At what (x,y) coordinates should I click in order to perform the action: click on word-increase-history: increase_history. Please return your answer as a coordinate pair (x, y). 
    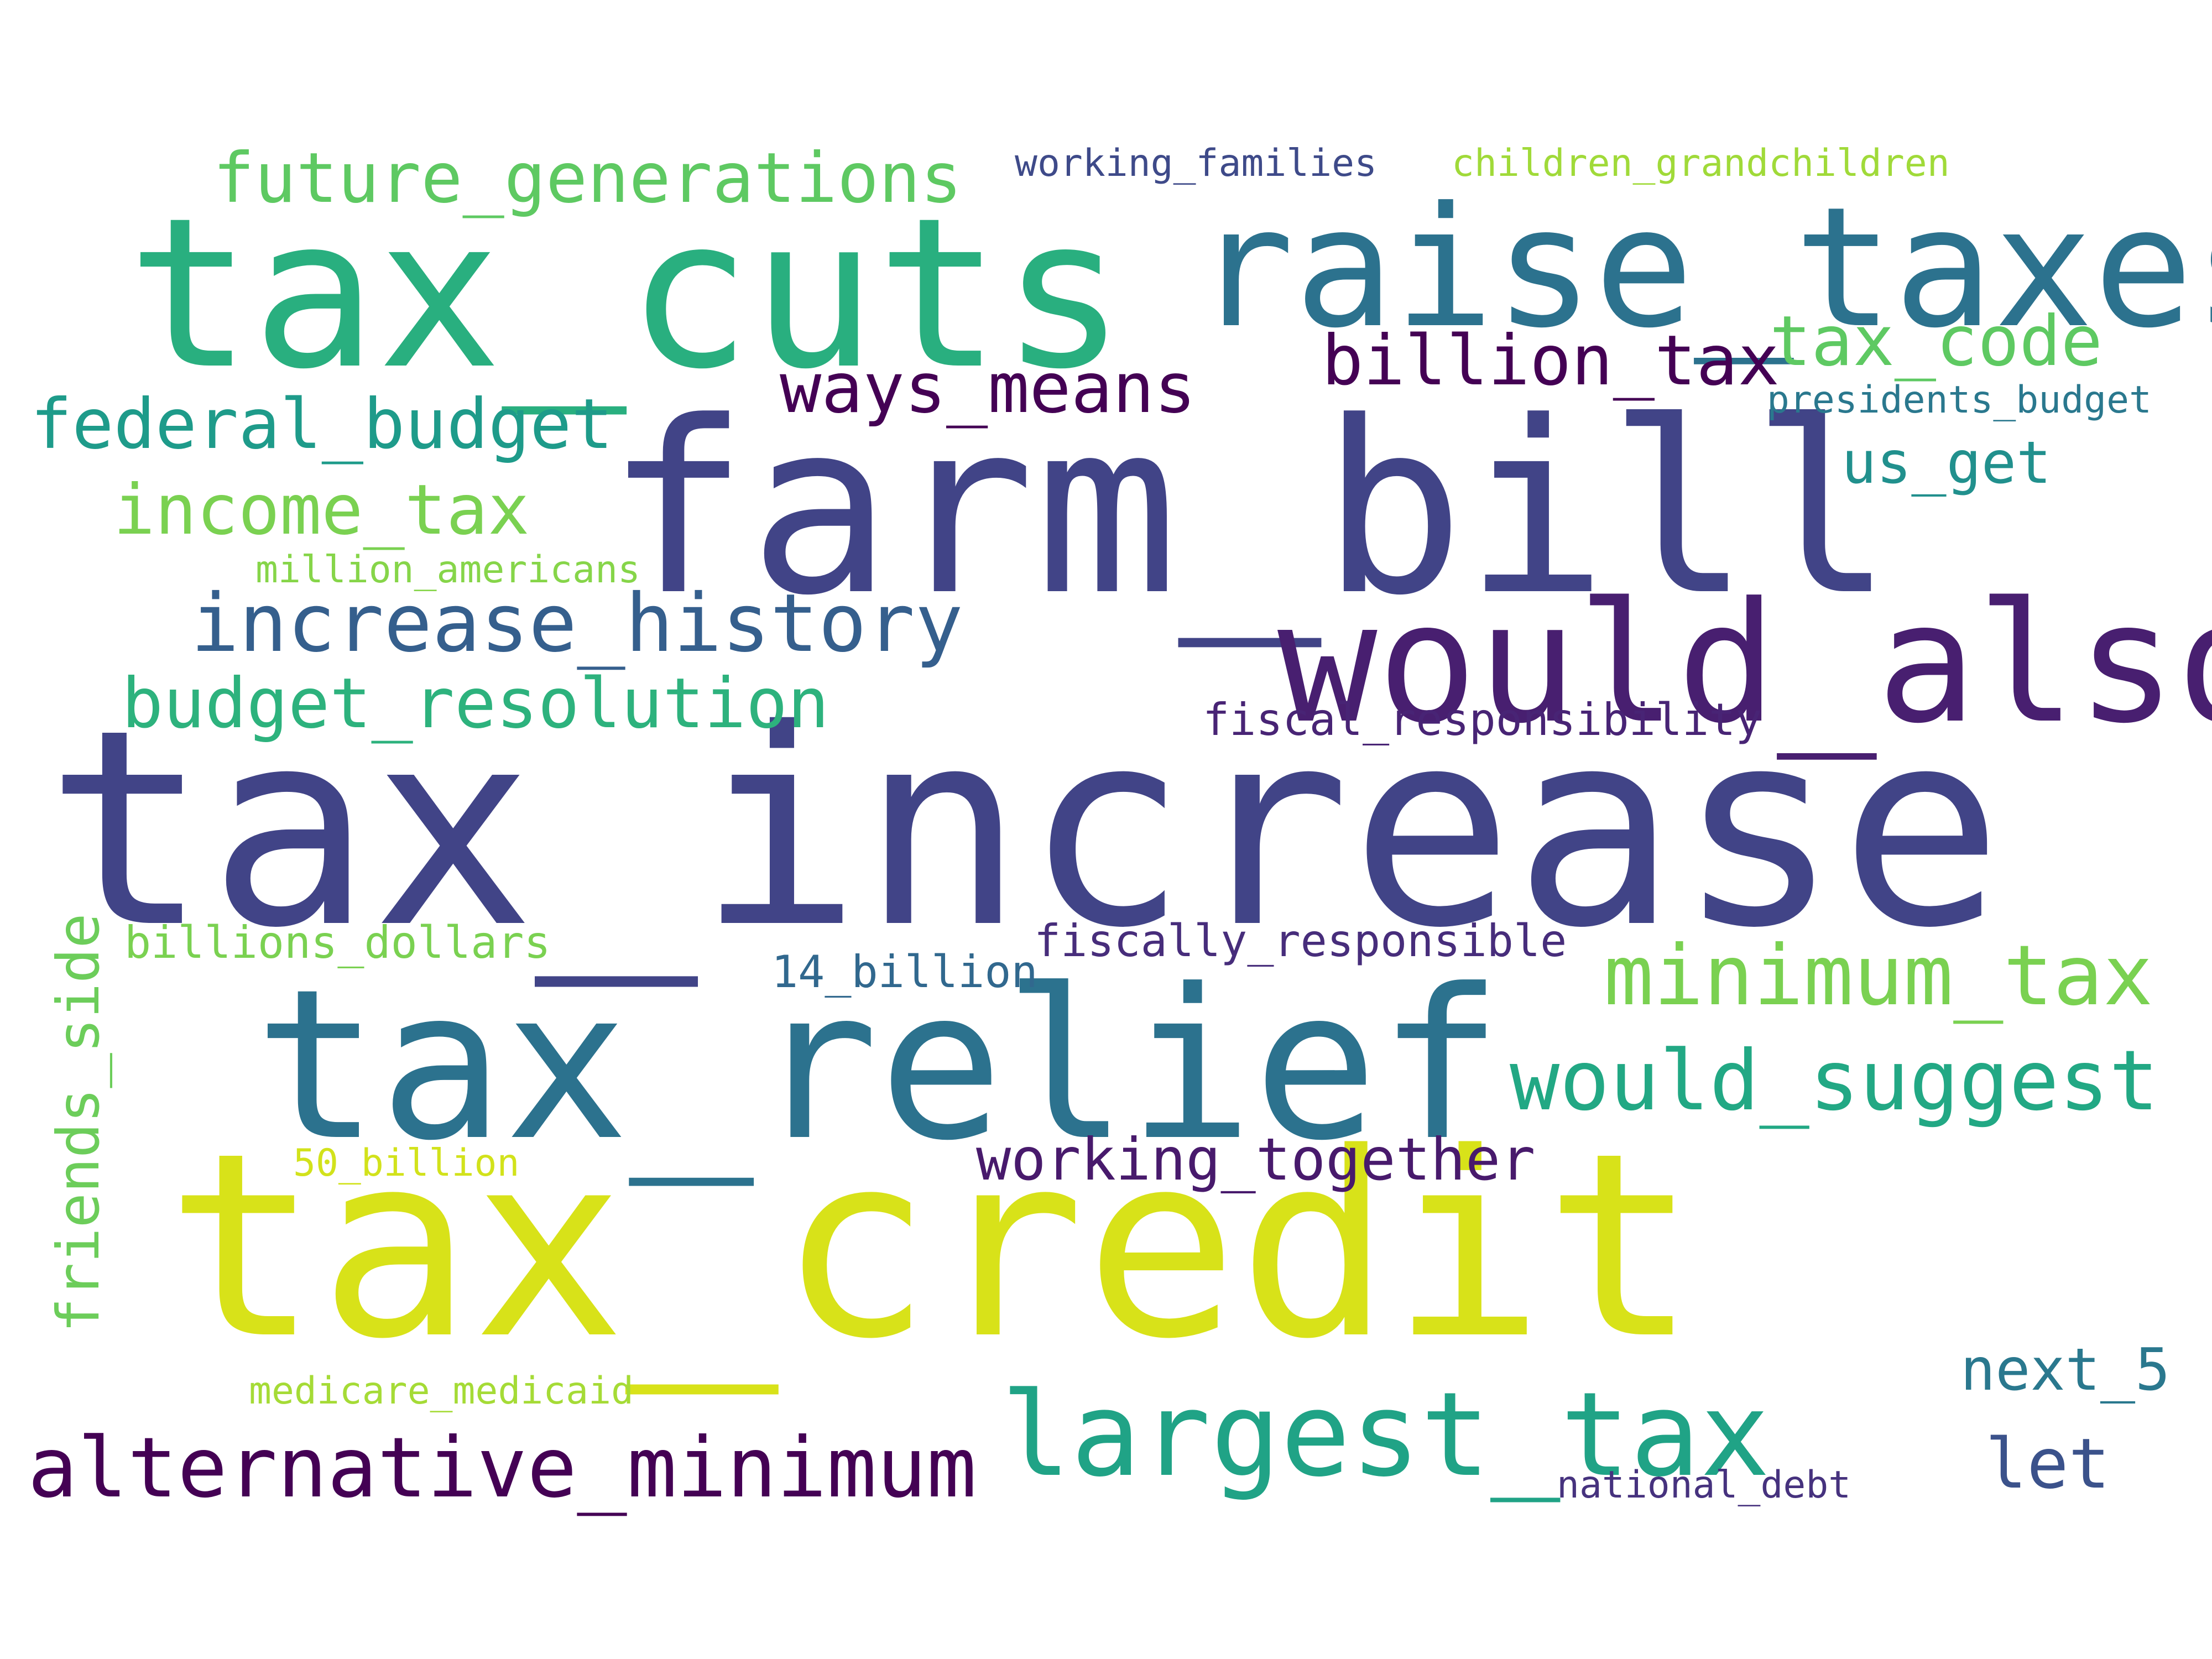
    Looking at the image, I should click on (577, 624).